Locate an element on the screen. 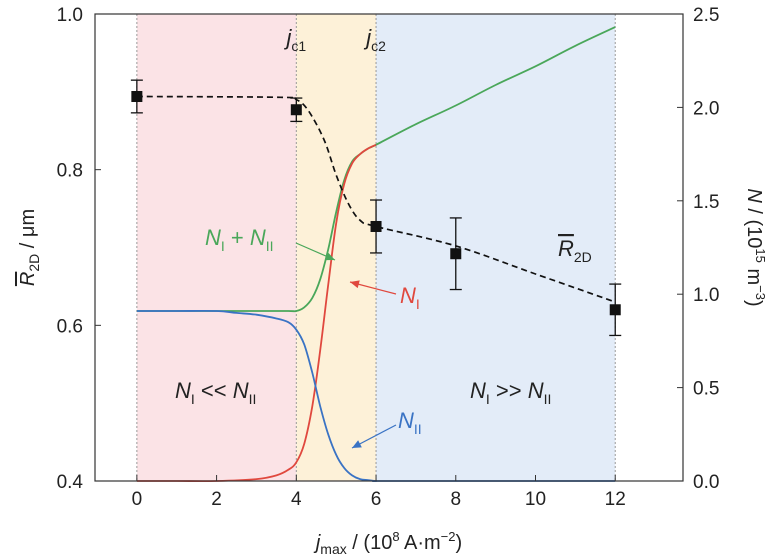  y-right-tick-label: 1.5 is located at coordinates (706, 202).